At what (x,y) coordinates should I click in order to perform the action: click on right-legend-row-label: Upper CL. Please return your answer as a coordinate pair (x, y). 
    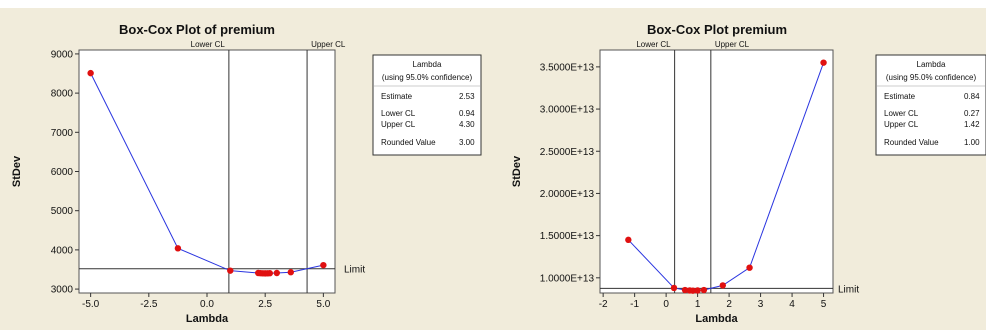
    Looking at the image, I should click on (901, 124).